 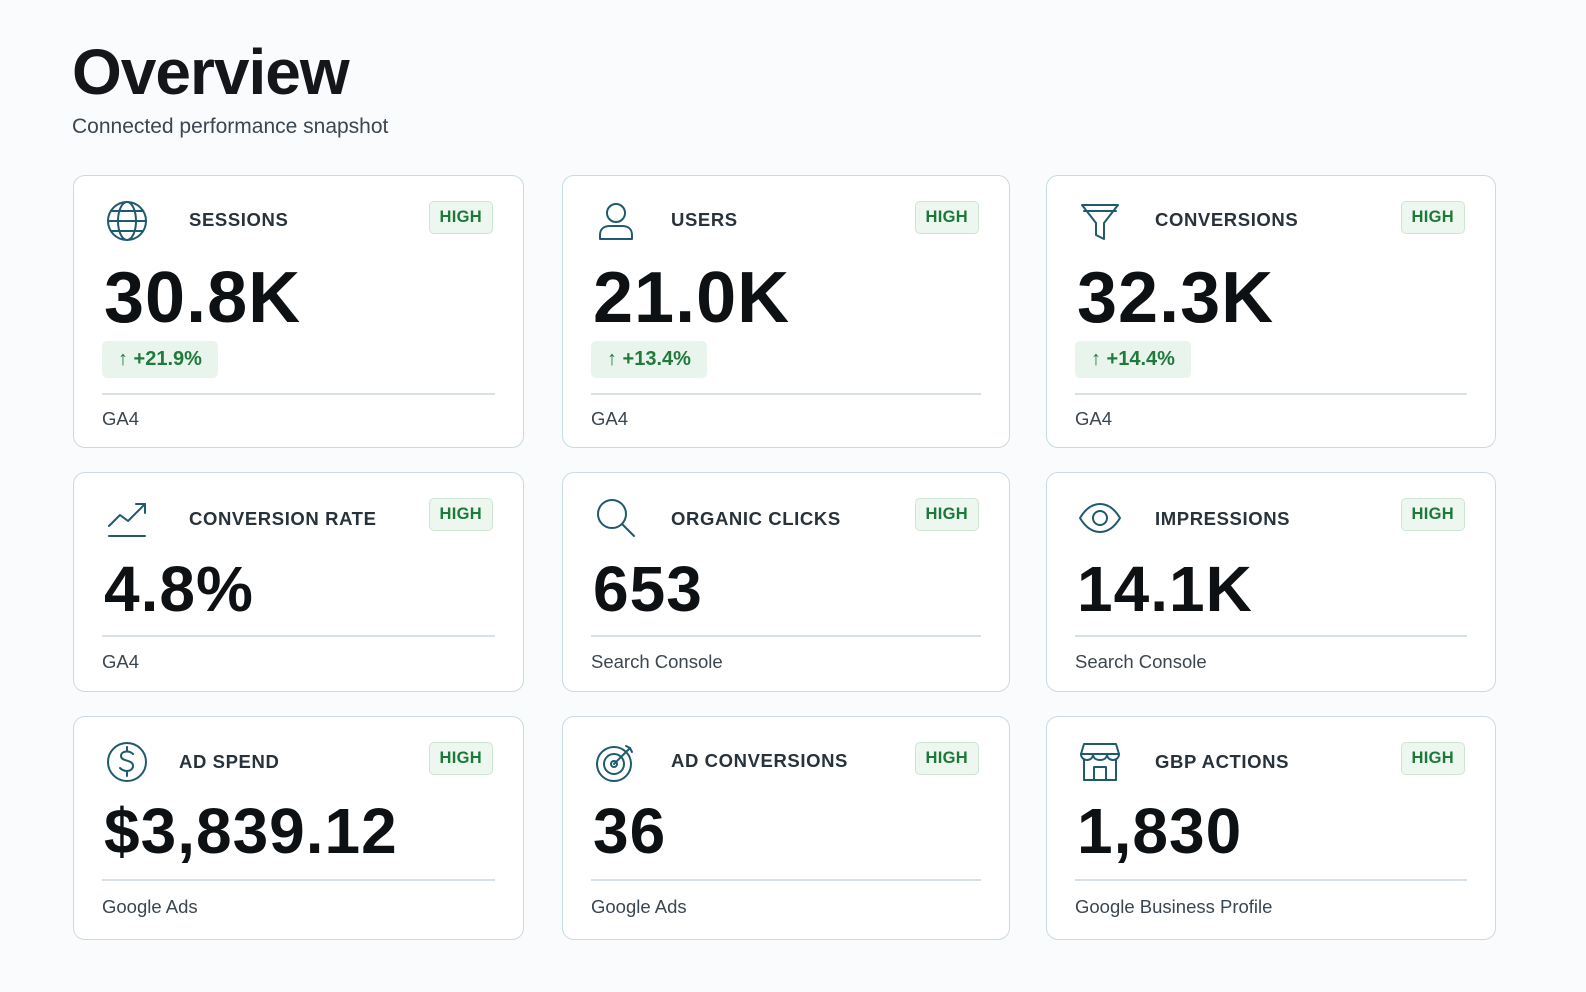 I want to click on metric-label: USERS, so click(x=704, y=219).